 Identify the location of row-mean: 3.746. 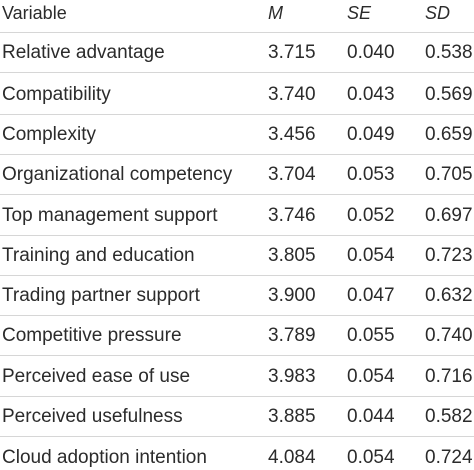
(292, 215).